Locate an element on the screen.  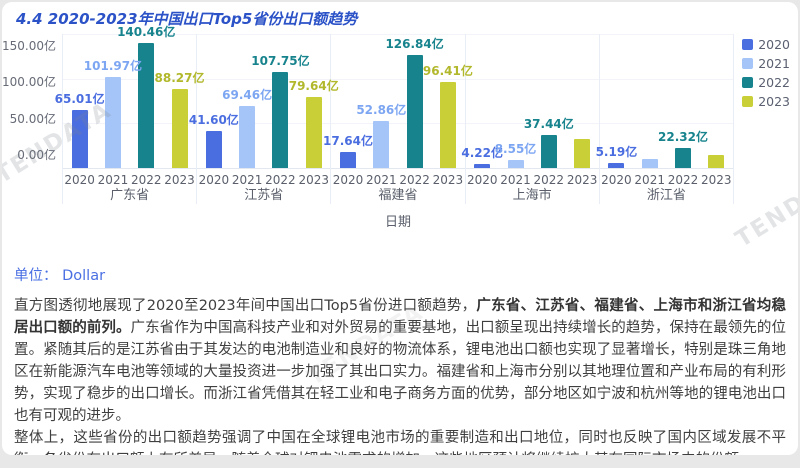
bar-slot: 96.41亿 2023 is located at coordinates (448, 111).